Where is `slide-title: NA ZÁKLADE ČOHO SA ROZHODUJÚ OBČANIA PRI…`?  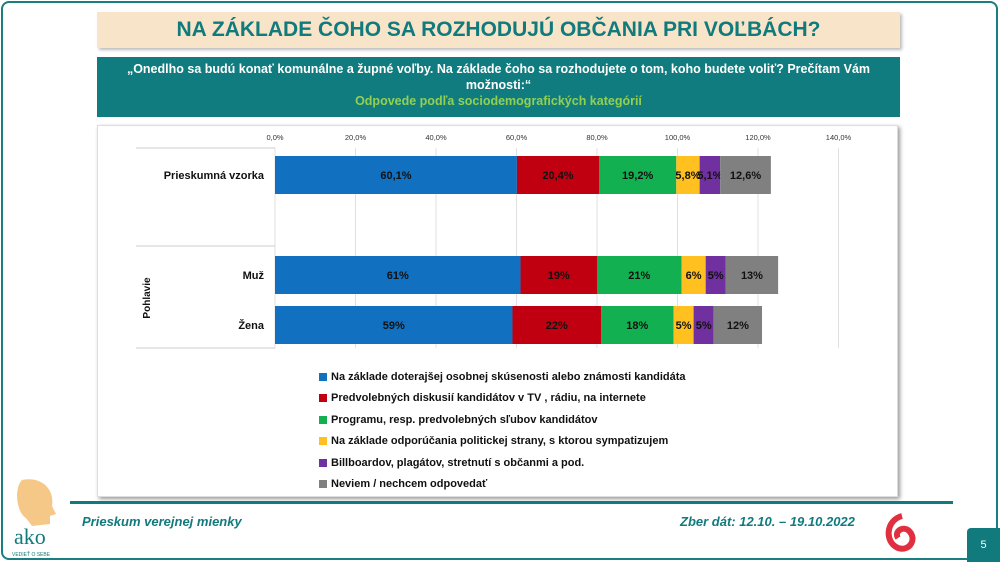
slide-title: NA ZÁKLADE ČOHO SA ROZHODUJÚ OBČANIA PRI… is located at coordinates (498, 30).